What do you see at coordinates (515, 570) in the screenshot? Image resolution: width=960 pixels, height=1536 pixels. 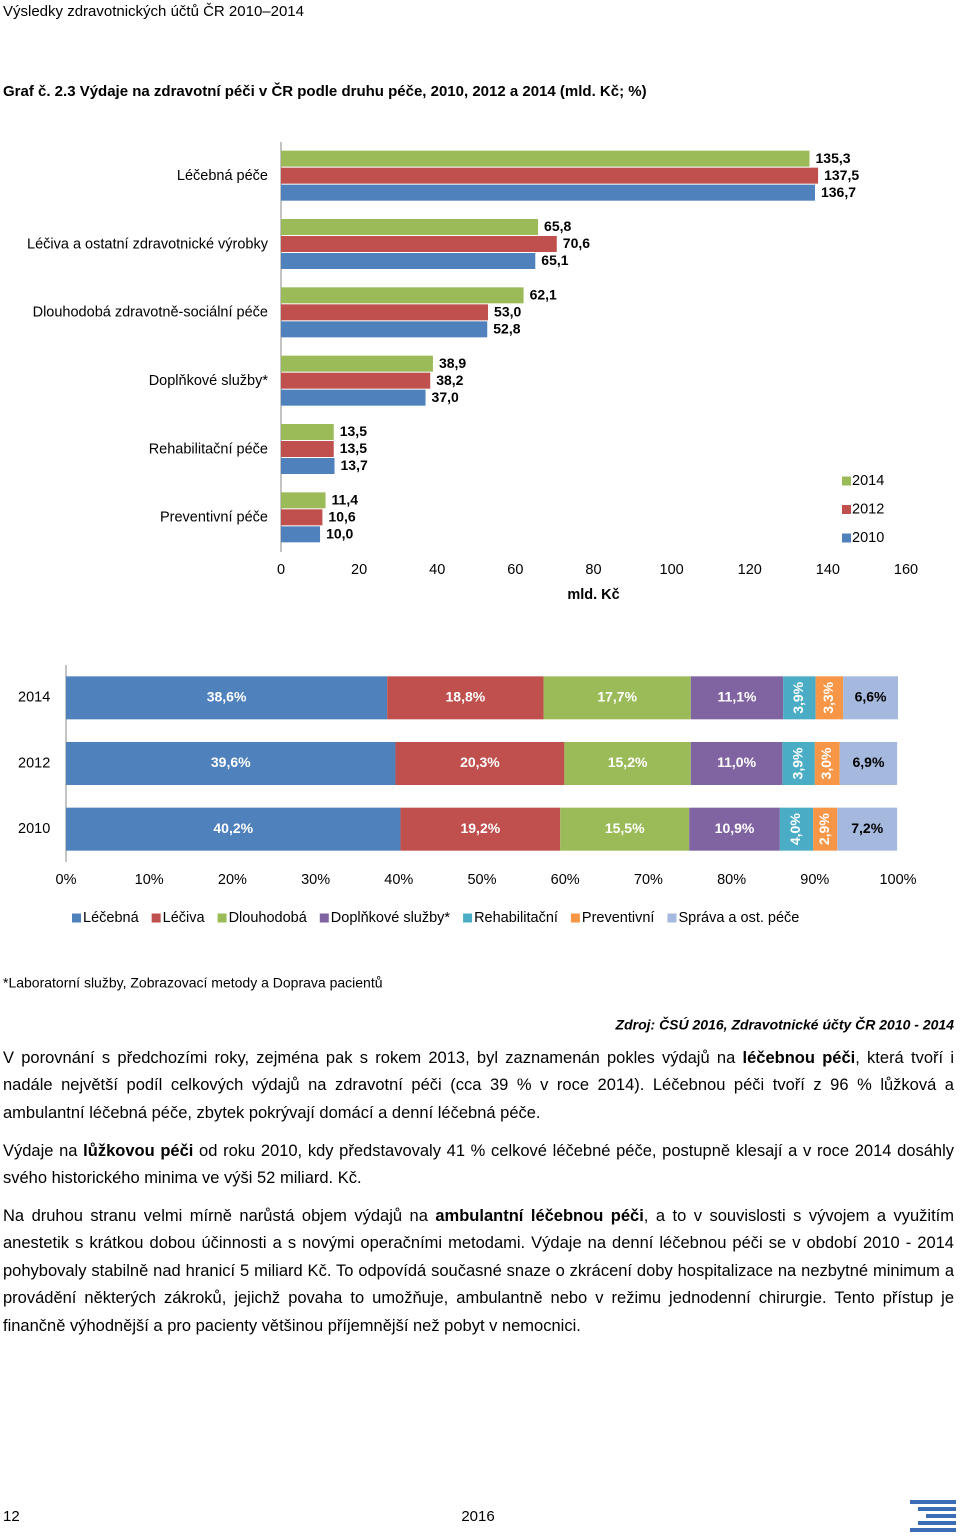 I see `x-tick-label: 60` at bounding box center [515, 570].